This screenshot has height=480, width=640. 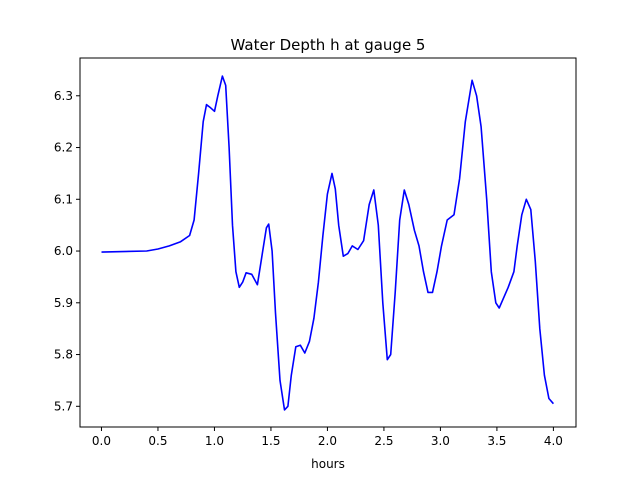 I want to click on y-axis: 5.7 5.8 5.9 6.0 6.1 6.2 6.3, so click(x=67, y=251).